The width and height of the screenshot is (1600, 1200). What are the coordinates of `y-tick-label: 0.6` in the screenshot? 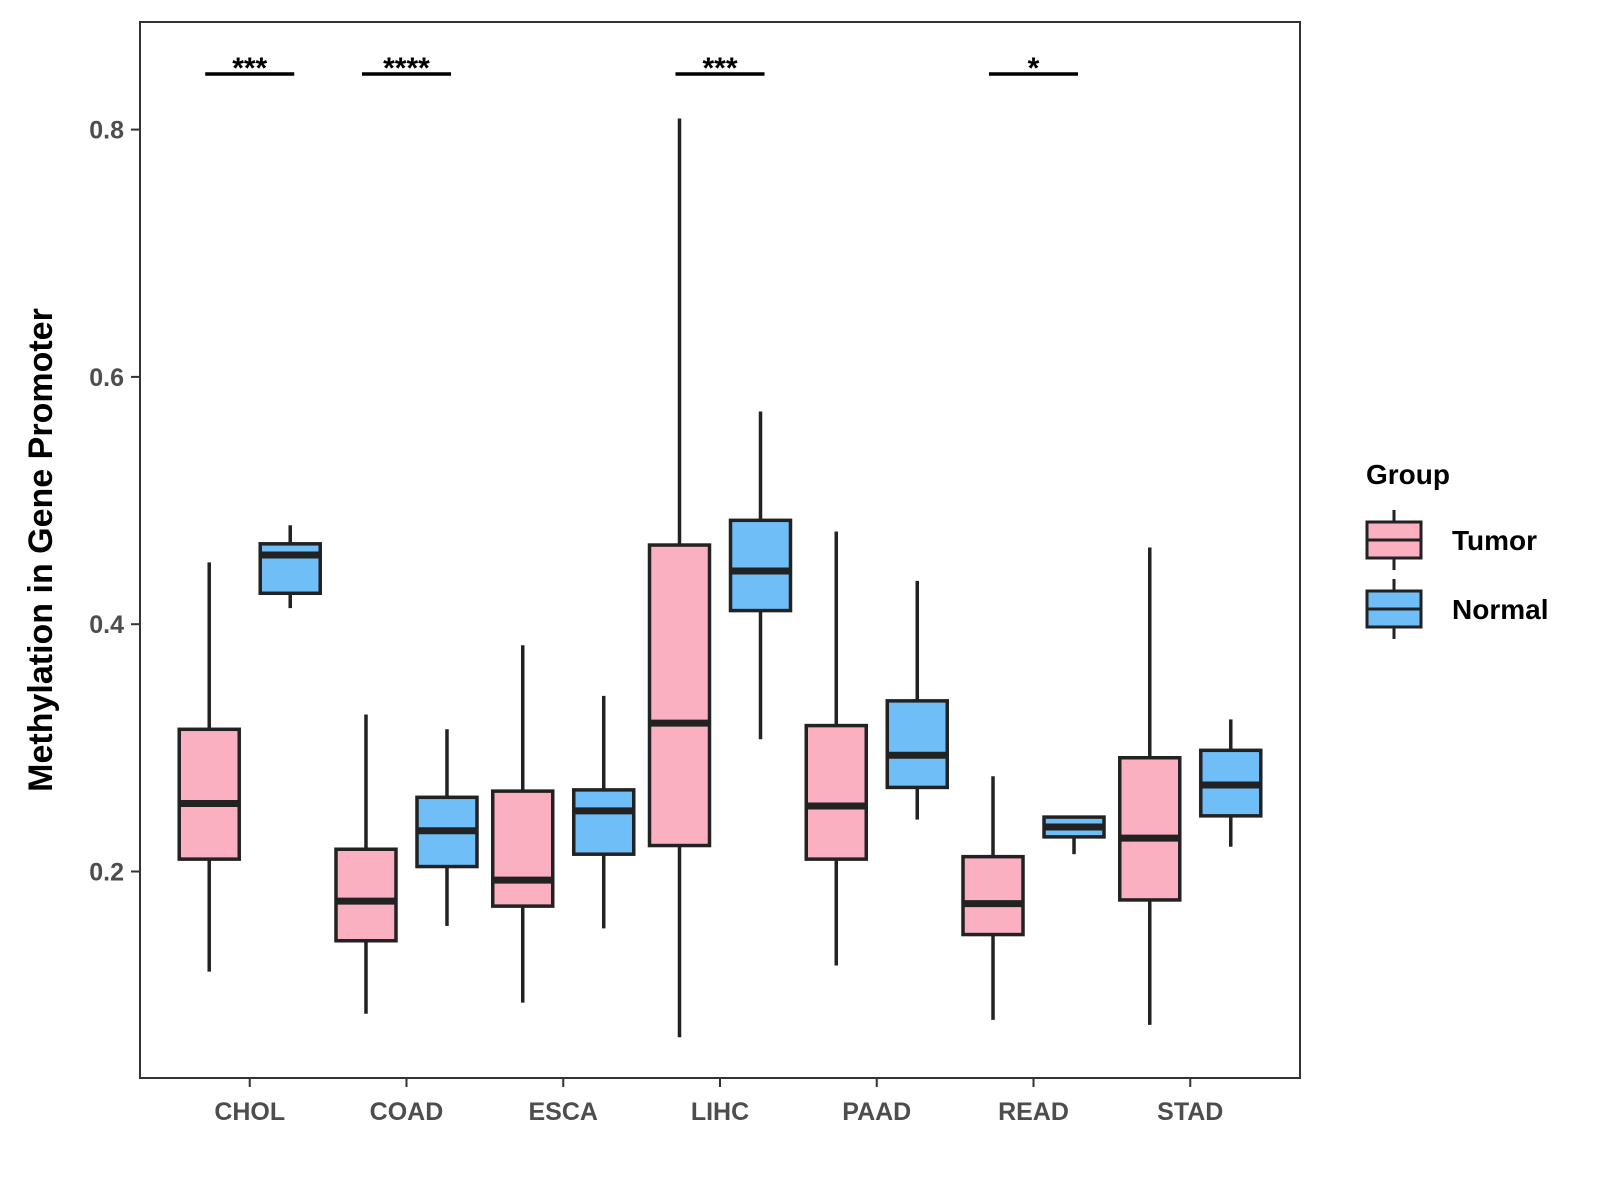 It's located at (106, 378).